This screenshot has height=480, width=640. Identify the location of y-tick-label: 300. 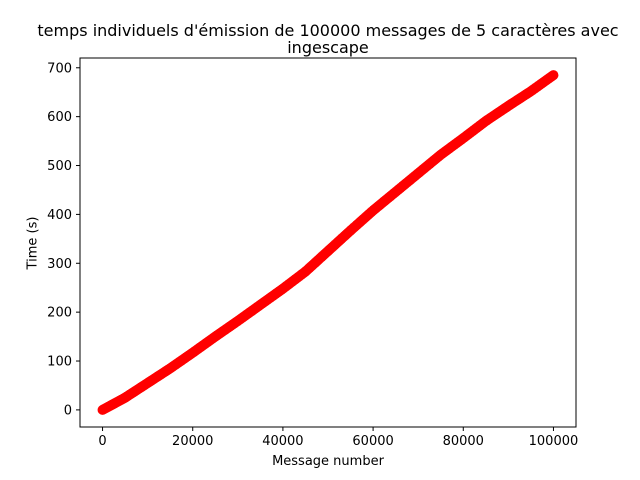
(59, 264).